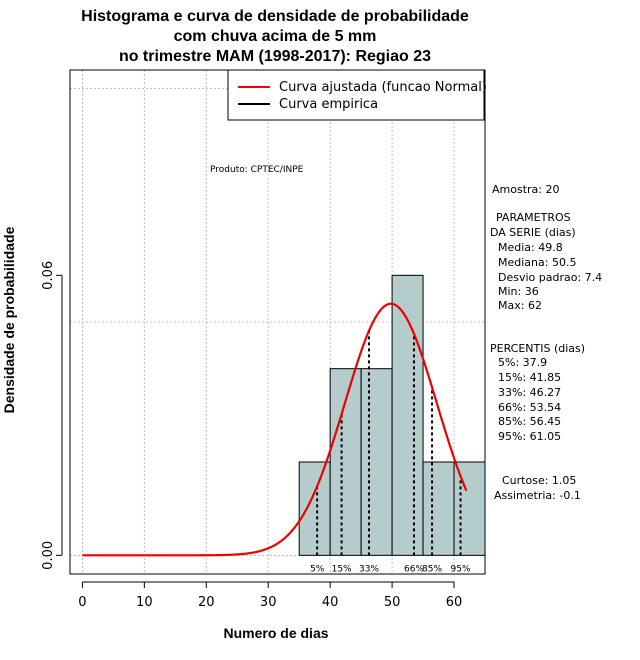  What do you see at coordinates (144, 602) in the screenshot?
I see `x-tick-label: 10` at bounding box center [144, 602].